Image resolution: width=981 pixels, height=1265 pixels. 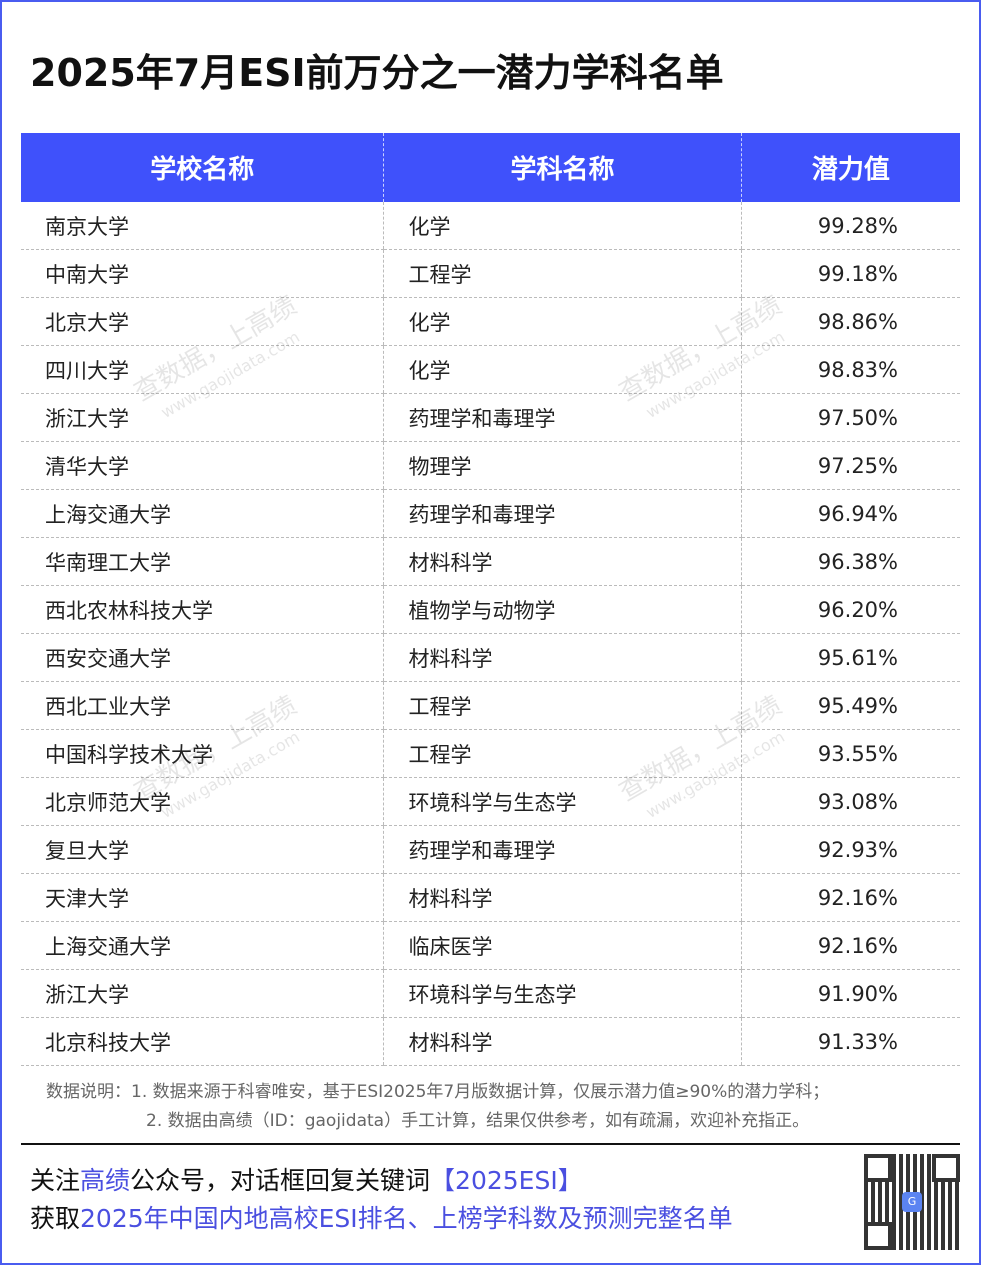 I want to click on keyword: 【2025ESI】, so click(x=506, y=1180).